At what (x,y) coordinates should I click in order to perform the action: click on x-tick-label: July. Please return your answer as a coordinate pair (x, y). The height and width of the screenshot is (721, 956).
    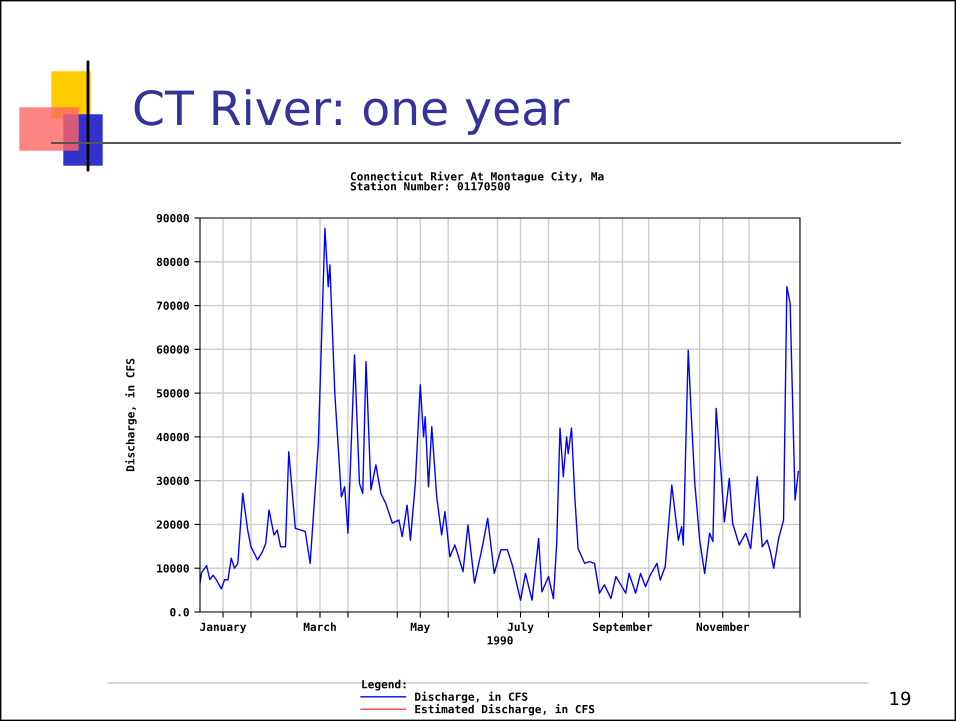
    Looking at the image, I should click on (521, 628).